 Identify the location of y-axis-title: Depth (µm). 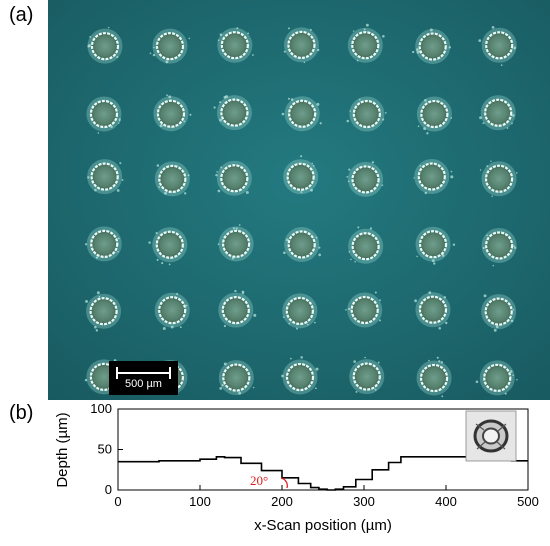
(62, 449).